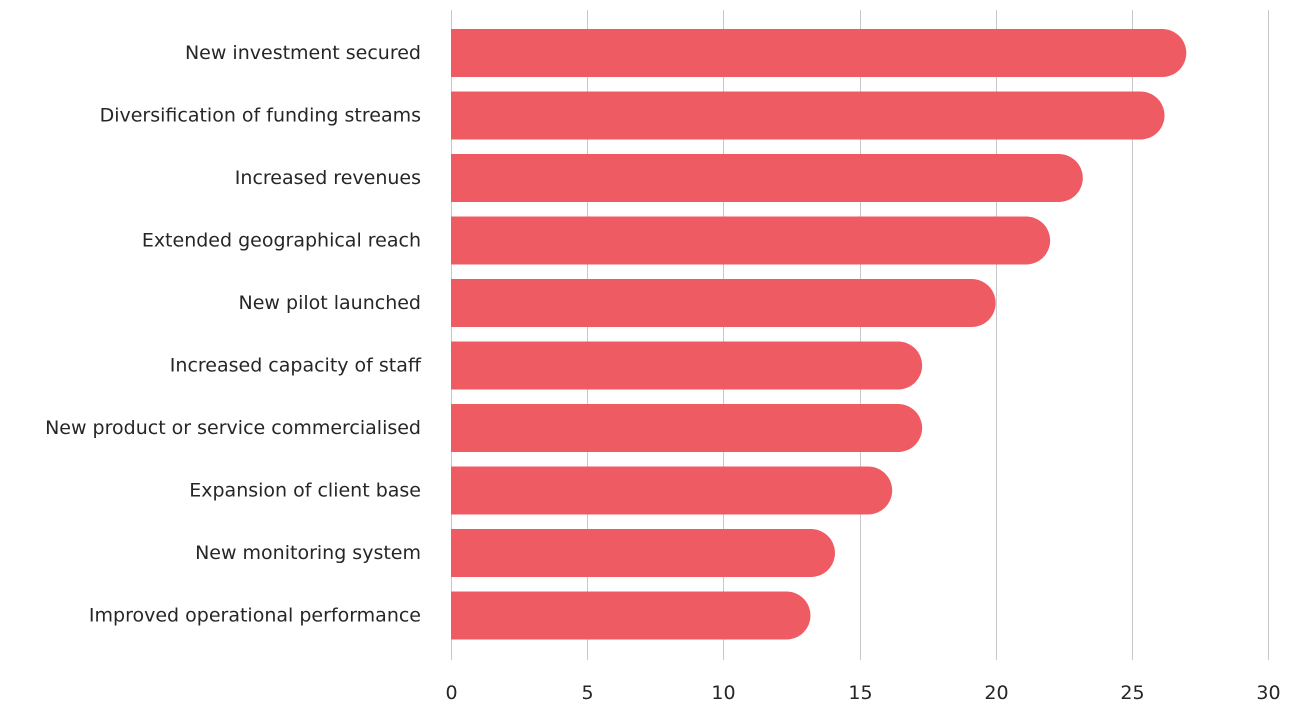  I want to click on category-label: Diversification of funding streams, so click(260, 116).